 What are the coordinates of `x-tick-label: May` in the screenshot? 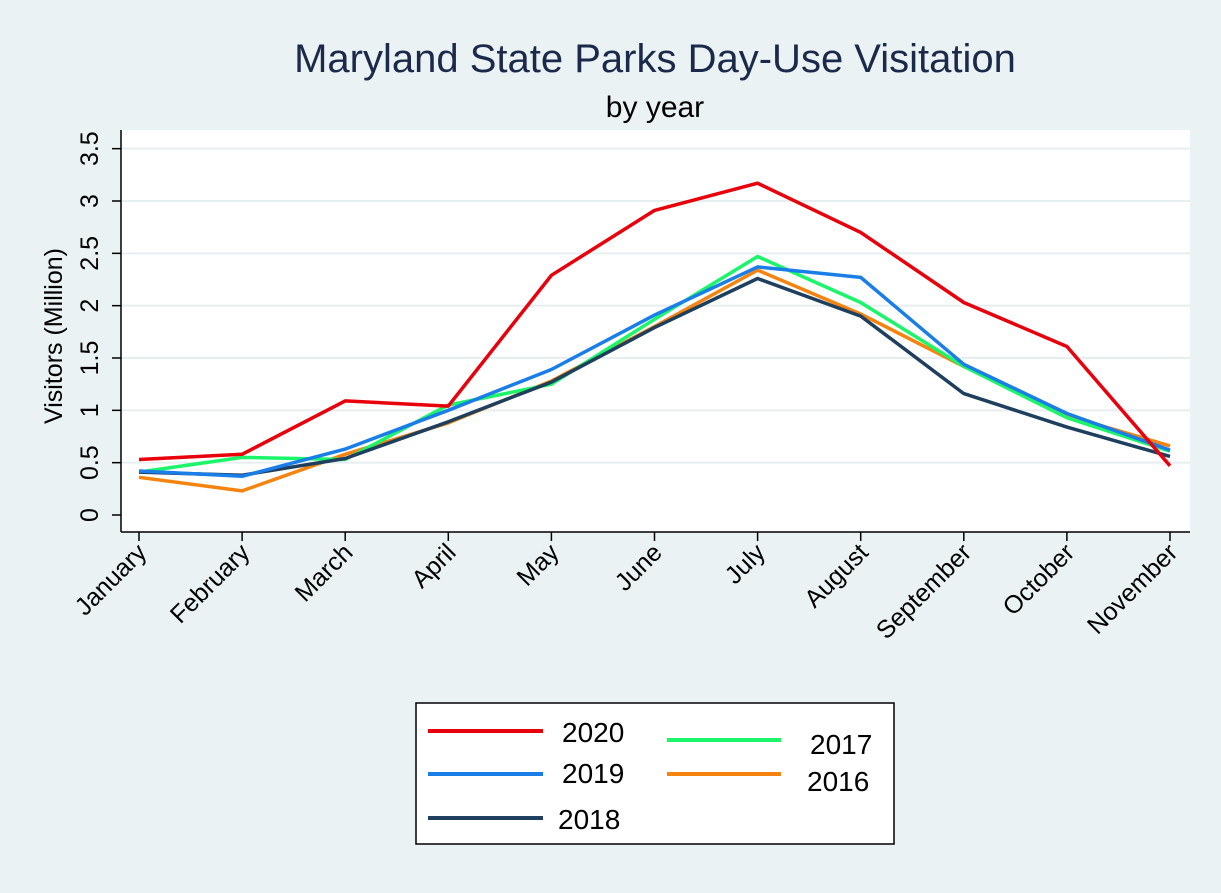 It's located at (538, 565).